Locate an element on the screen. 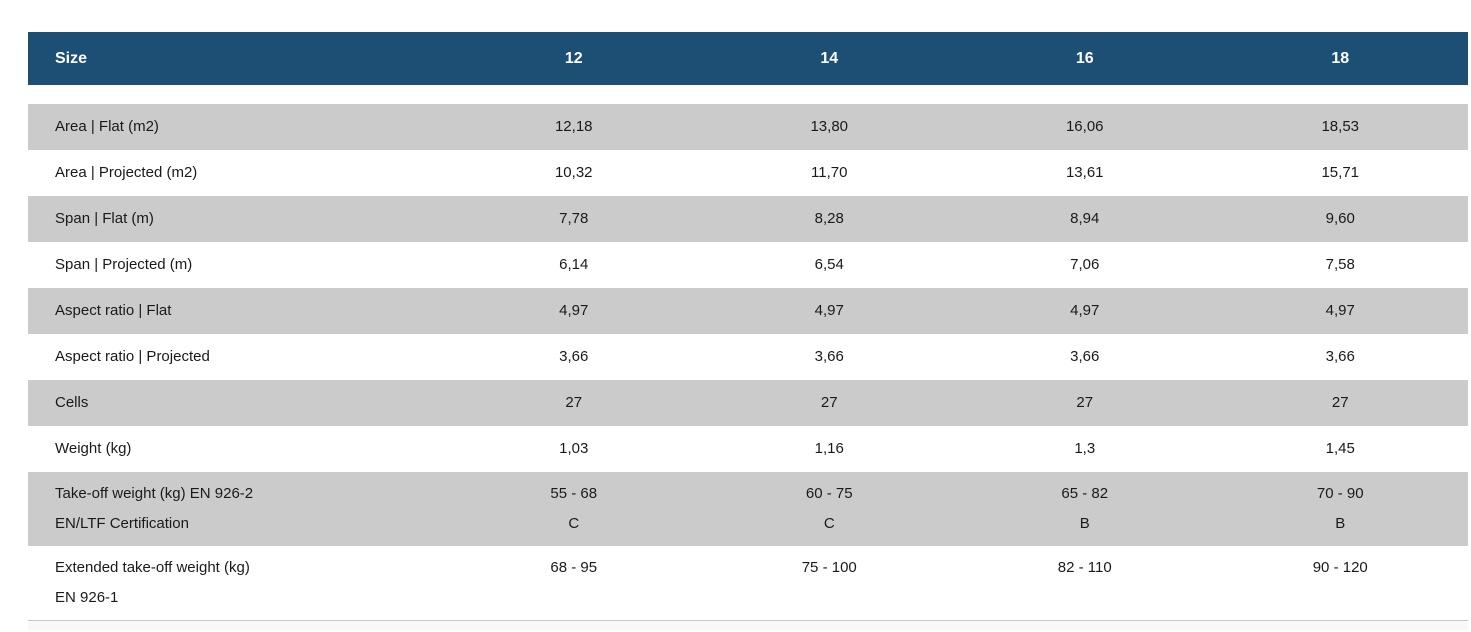 The image size is (1471, 632). cell-value: 13,80 is located at coordinates (830, 127).